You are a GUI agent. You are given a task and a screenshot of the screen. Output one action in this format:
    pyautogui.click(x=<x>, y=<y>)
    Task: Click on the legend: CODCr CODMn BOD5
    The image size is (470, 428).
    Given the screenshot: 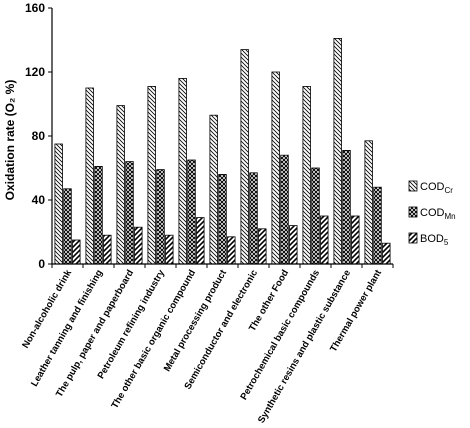 What is the action you would take?
    pyautogui.click(x=432, y=213)
    